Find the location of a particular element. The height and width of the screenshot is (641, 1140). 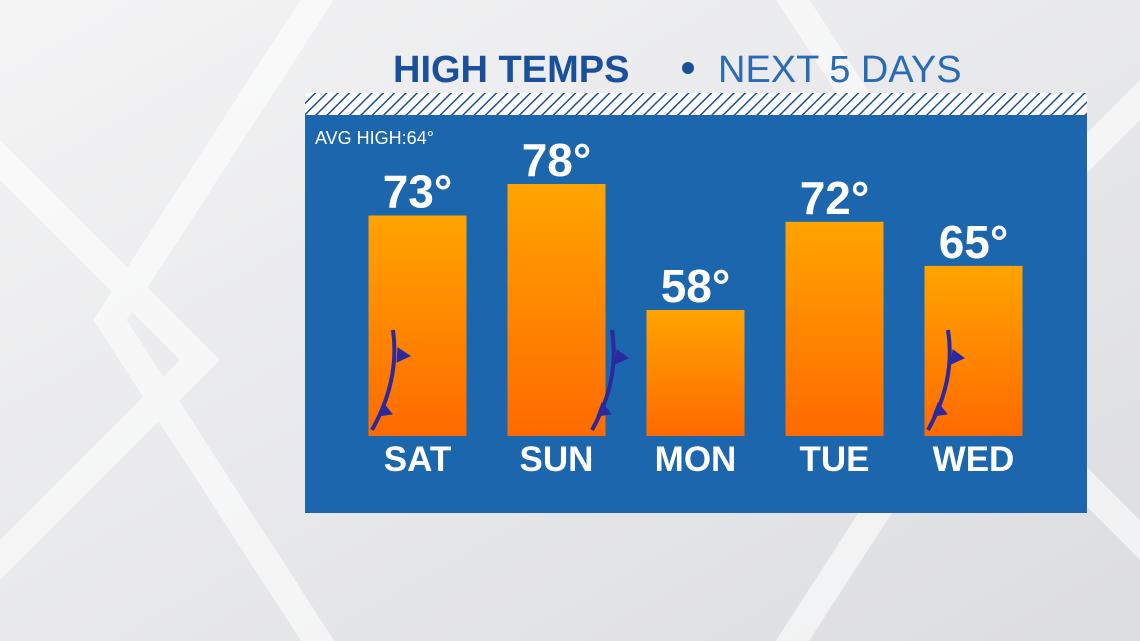

x-tick-label: WED is located at coordinates (974, 459).